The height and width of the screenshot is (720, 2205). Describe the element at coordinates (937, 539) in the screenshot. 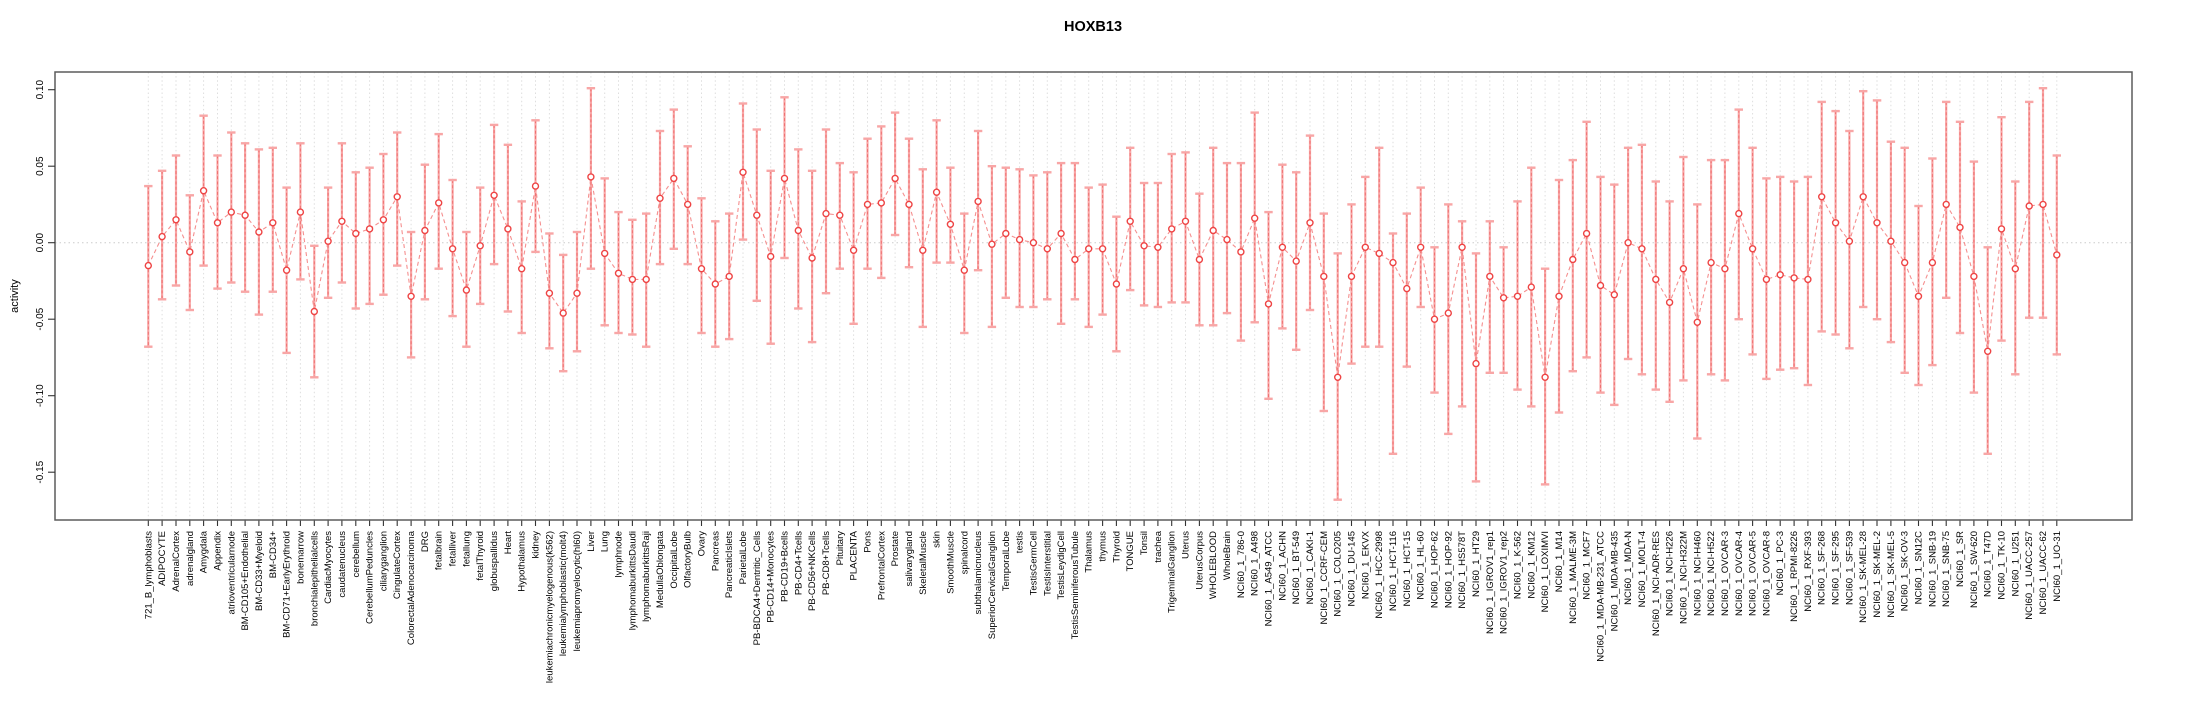

I see `x-tick-label: skin` at that location.